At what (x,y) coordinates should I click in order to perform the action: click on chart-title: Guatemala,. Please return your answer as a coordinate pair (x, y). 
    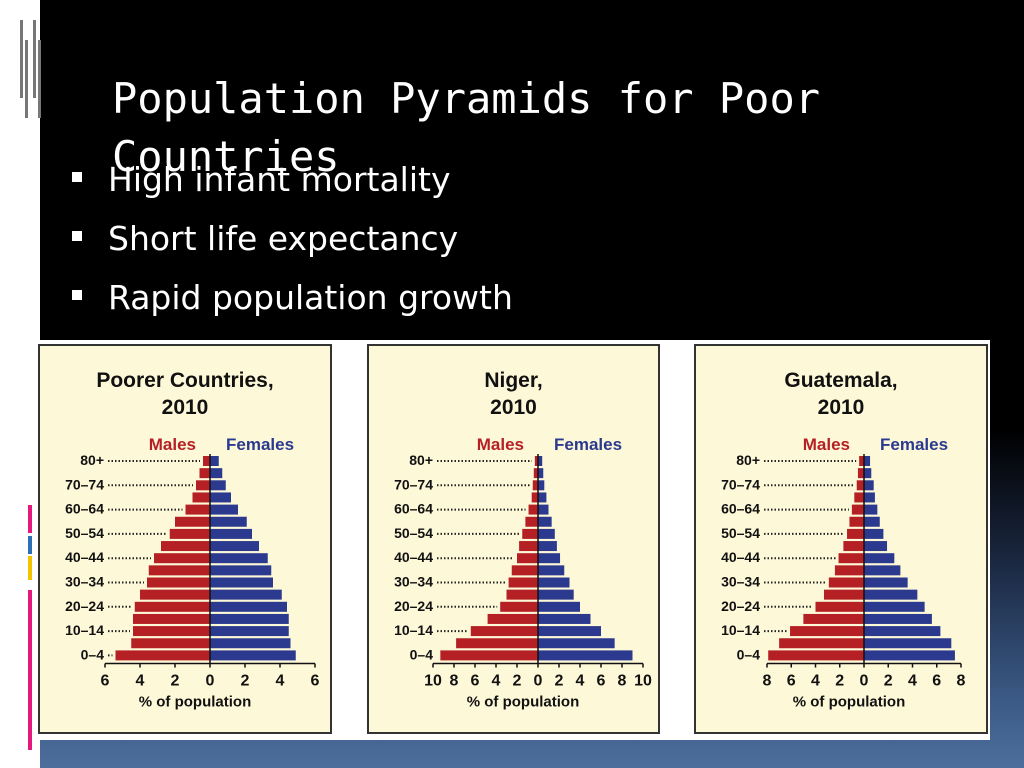
    Looking at the image, I should click on (840, 380).